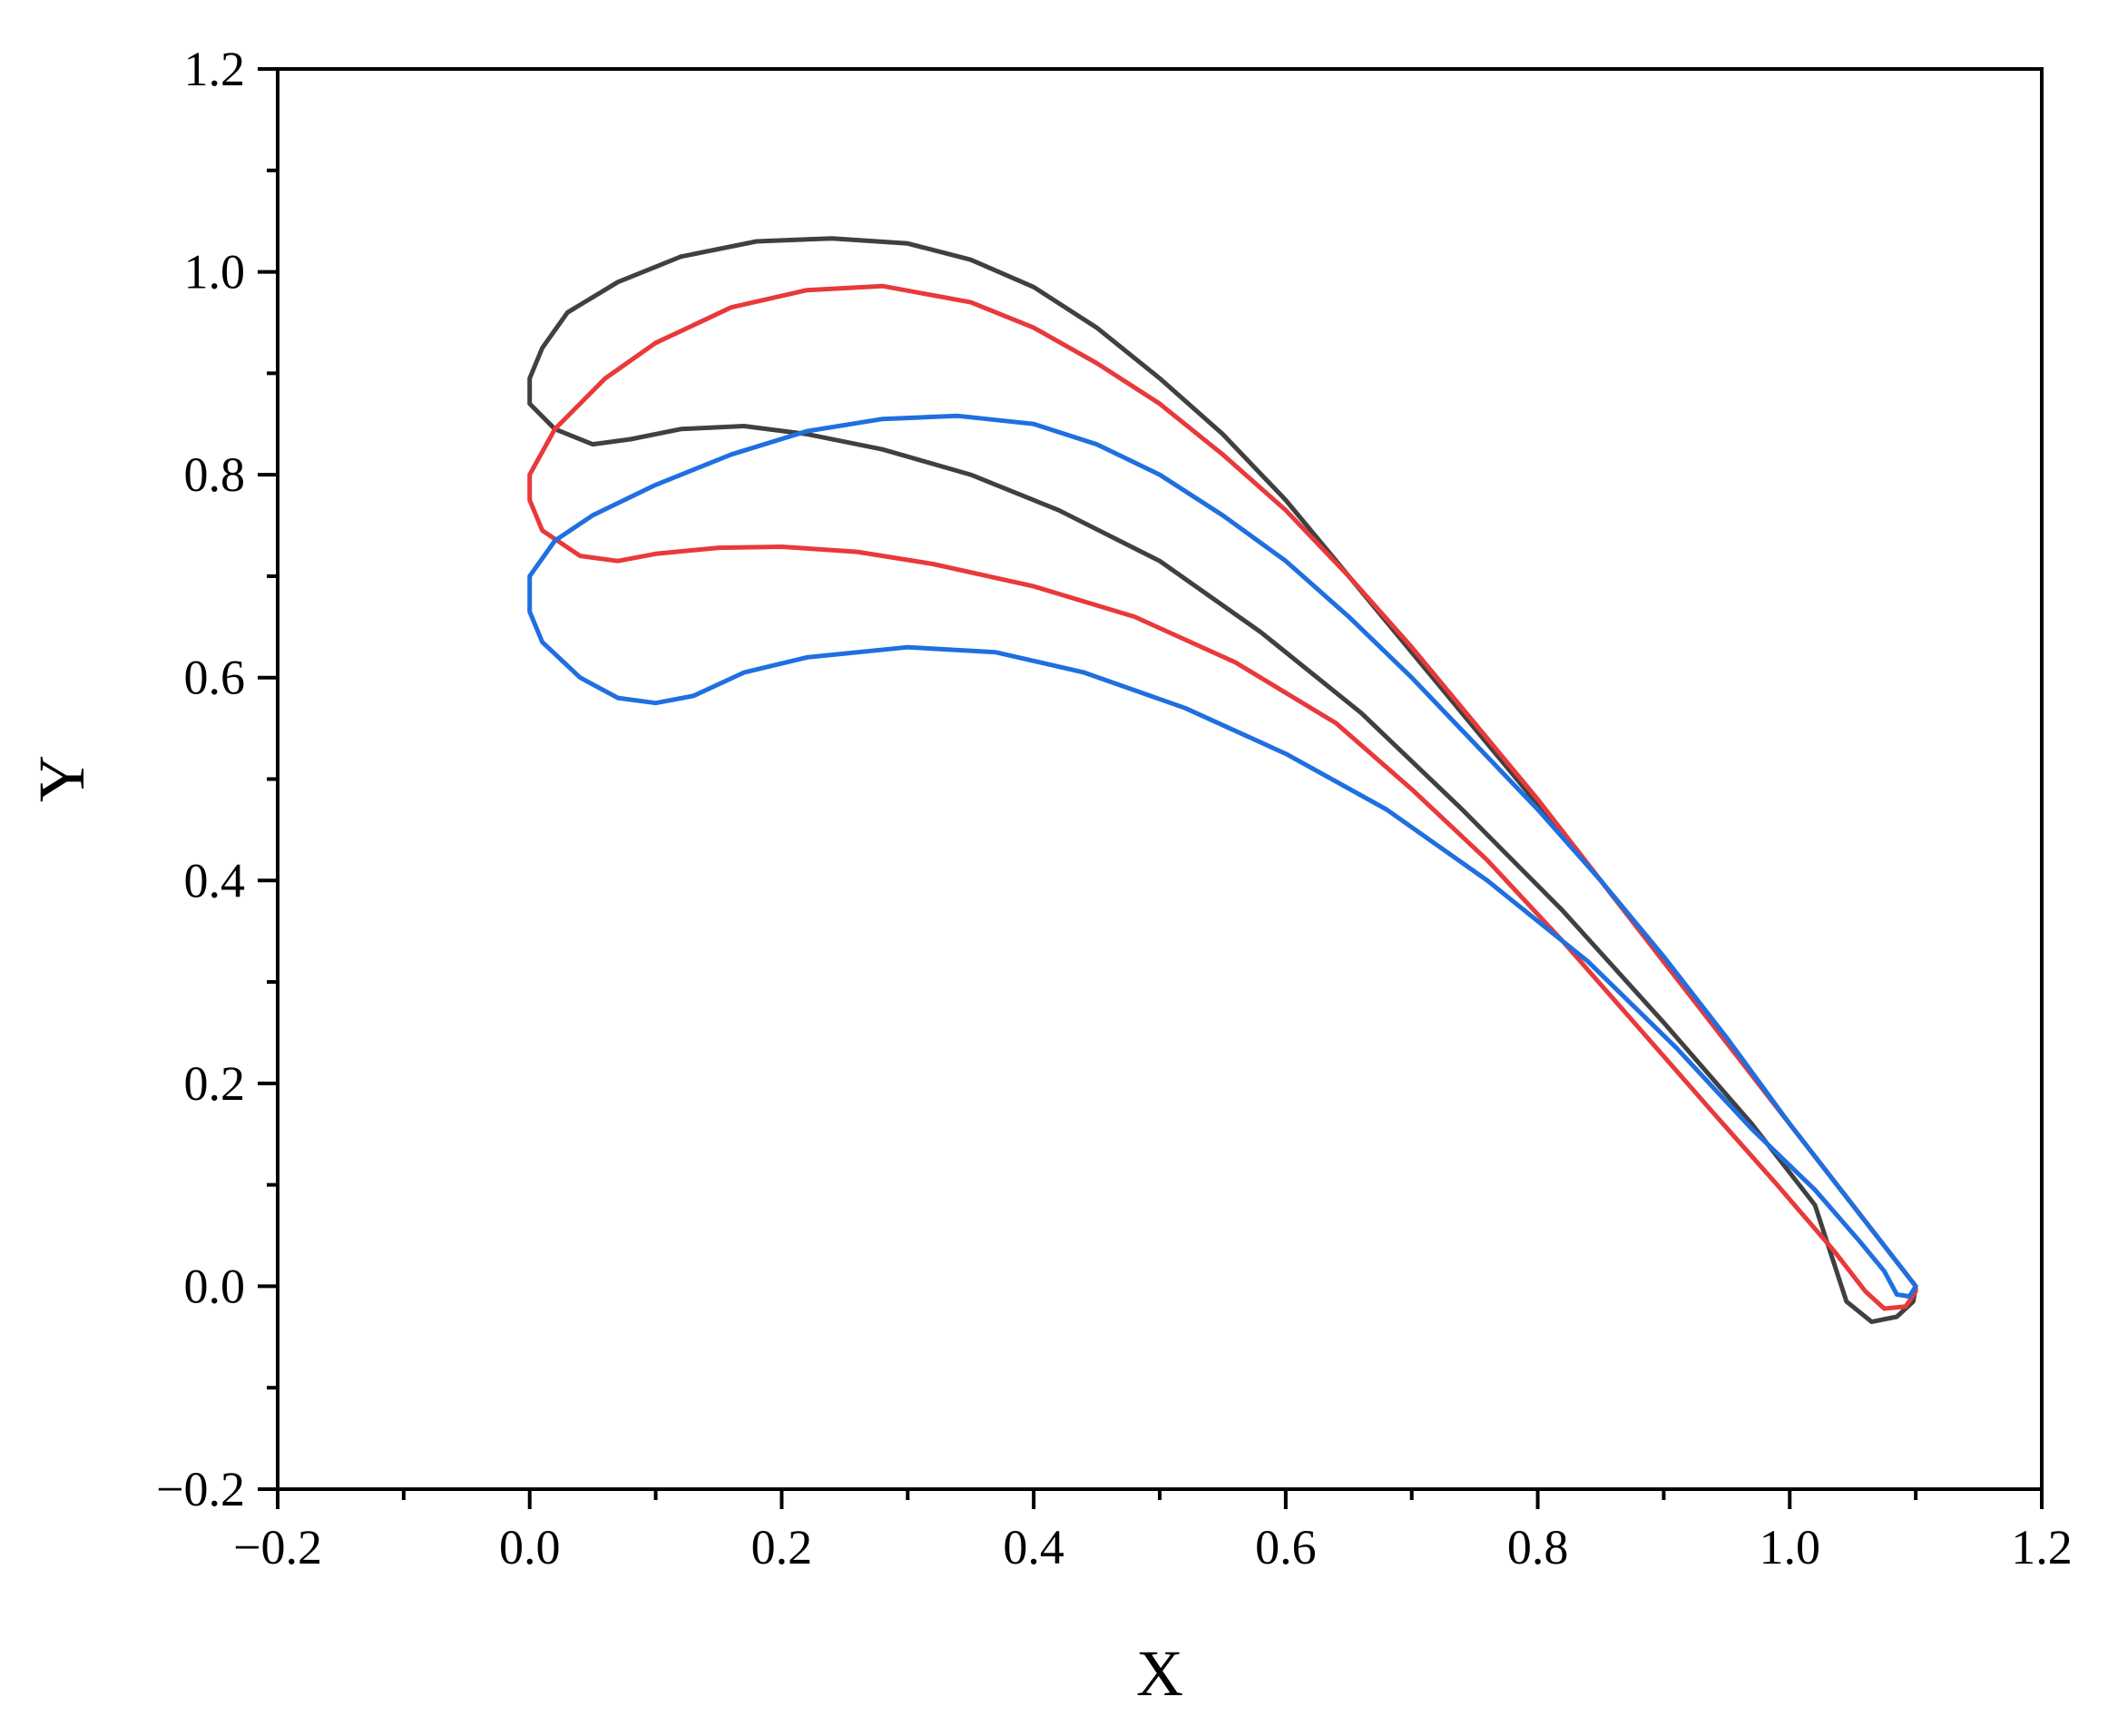  Describe the element at coordinates (782, 1547) in the screenshot. I see `x-tick-label: 0.2` at that location.